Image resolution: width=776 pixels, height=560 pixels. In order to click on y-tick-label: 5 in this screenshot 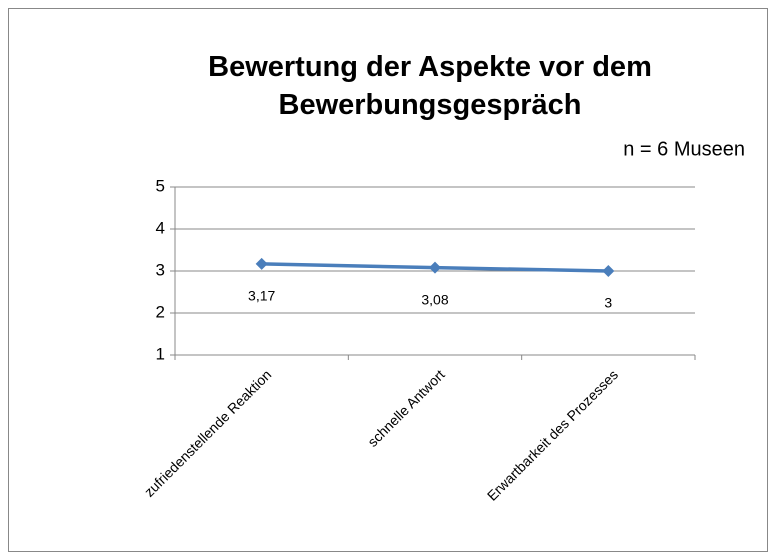, I will do `click(160, 185)`.